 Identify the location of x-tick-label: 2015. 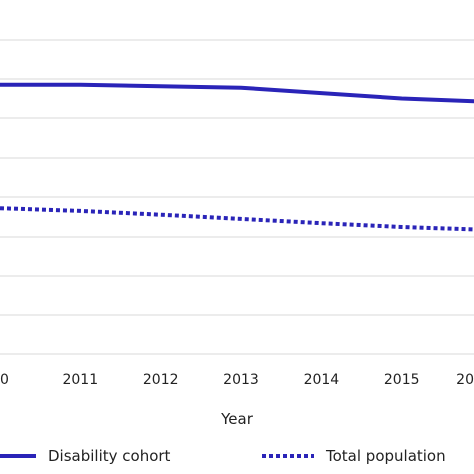
(402, 380).